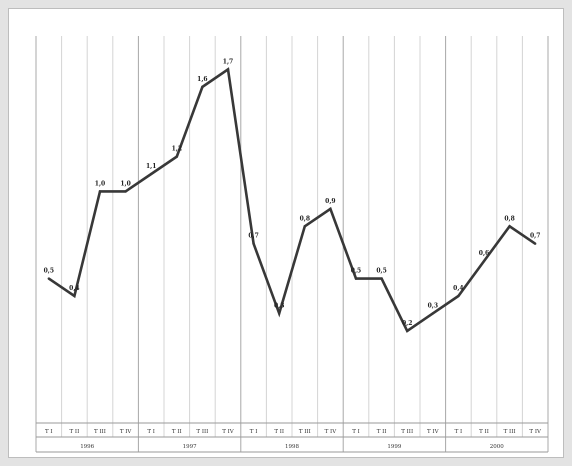 This screenshot has height=466, width=572. I want to click on year-label: 1997, so click(190, 447).